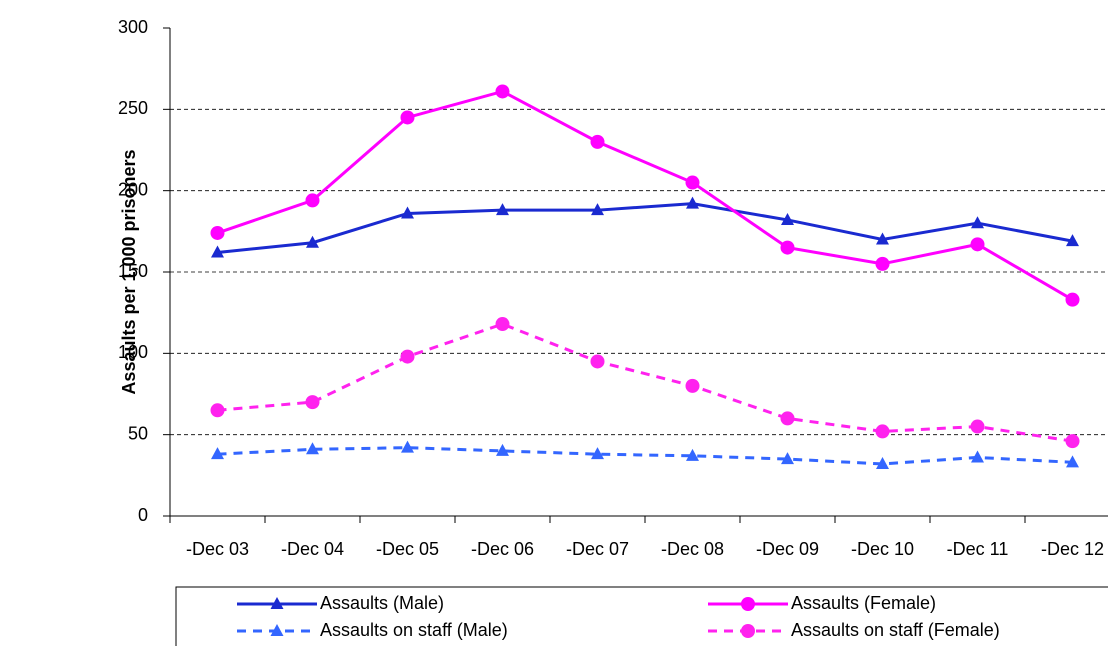 The image size is (1108, 646). What do you see at coordinates (641, 616) in the screenshot?
I see `legend-box` at bounding box center [641, 616].